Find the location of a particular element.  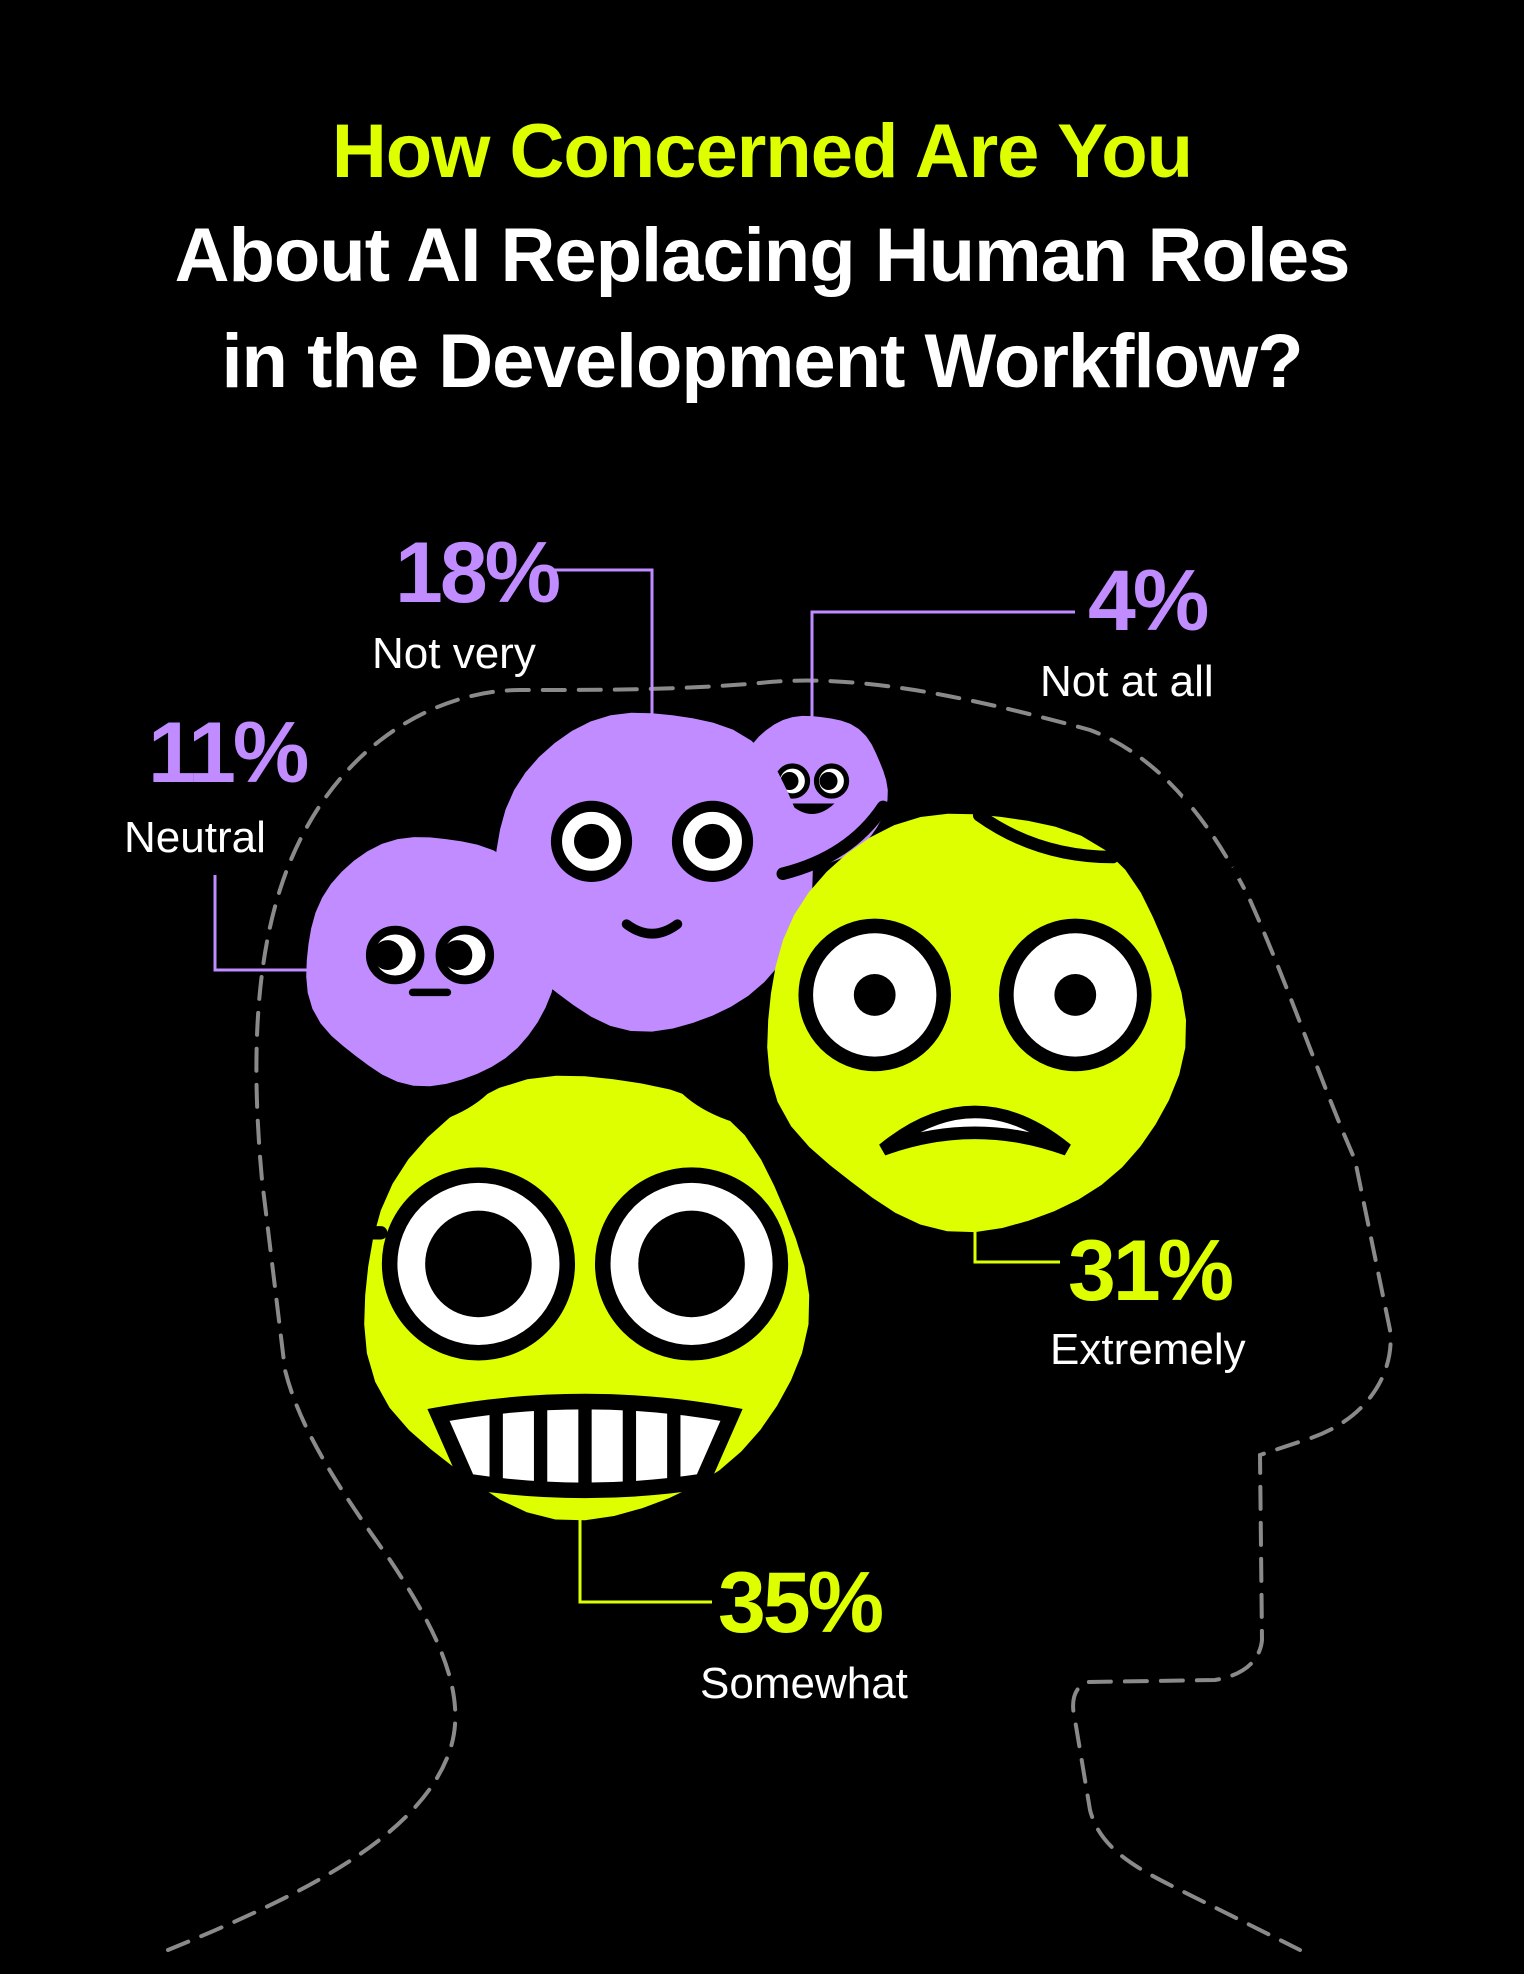

bubble-shape-neutral is located at coordinates (431, 962).